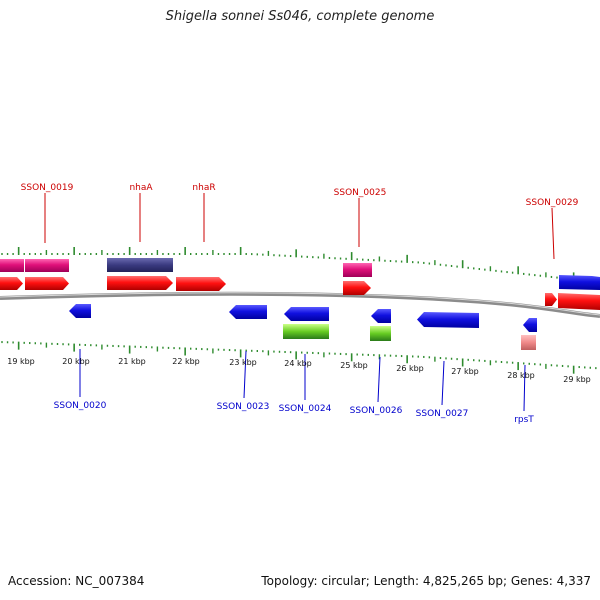 This screenshot has height=600, width=600. What do you see at coordinates (76, 581) in the screenshot?
I see `accession-label: Accession: NC_007384` at bounding box center [76, 581].